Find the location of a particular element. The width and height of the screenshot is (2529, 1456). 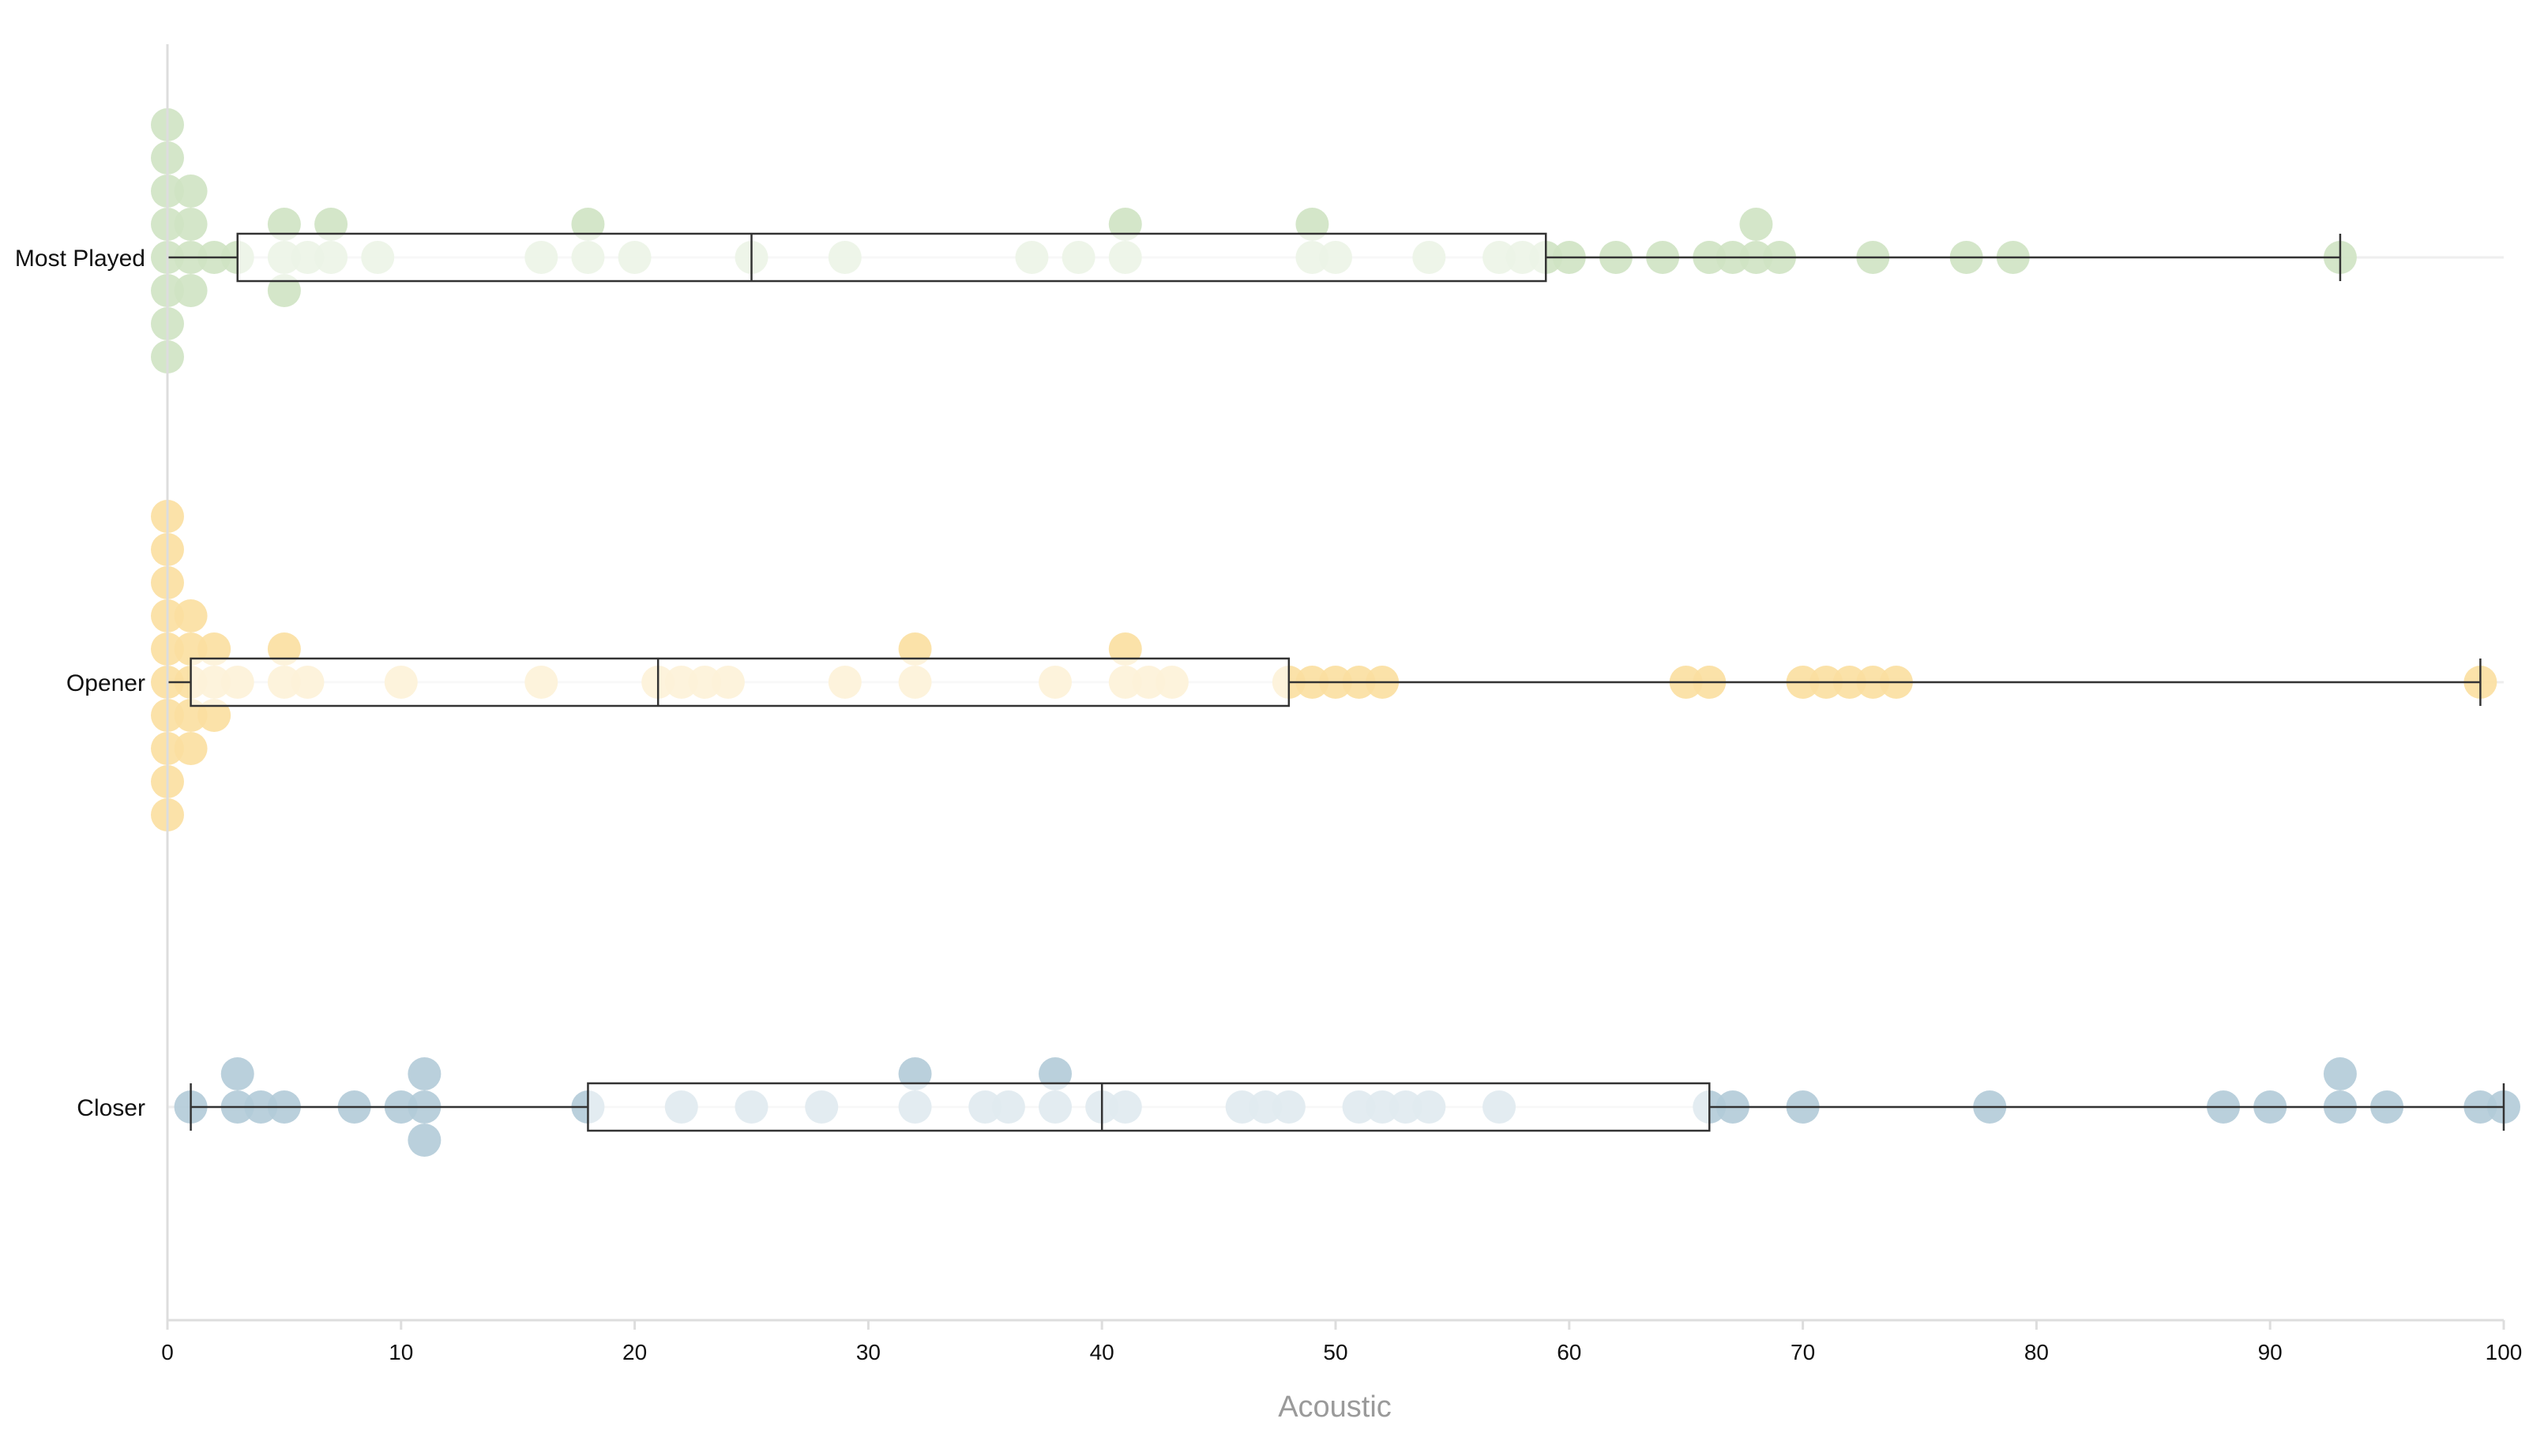

box-iqr-opener is located at coordinates (740, 682).